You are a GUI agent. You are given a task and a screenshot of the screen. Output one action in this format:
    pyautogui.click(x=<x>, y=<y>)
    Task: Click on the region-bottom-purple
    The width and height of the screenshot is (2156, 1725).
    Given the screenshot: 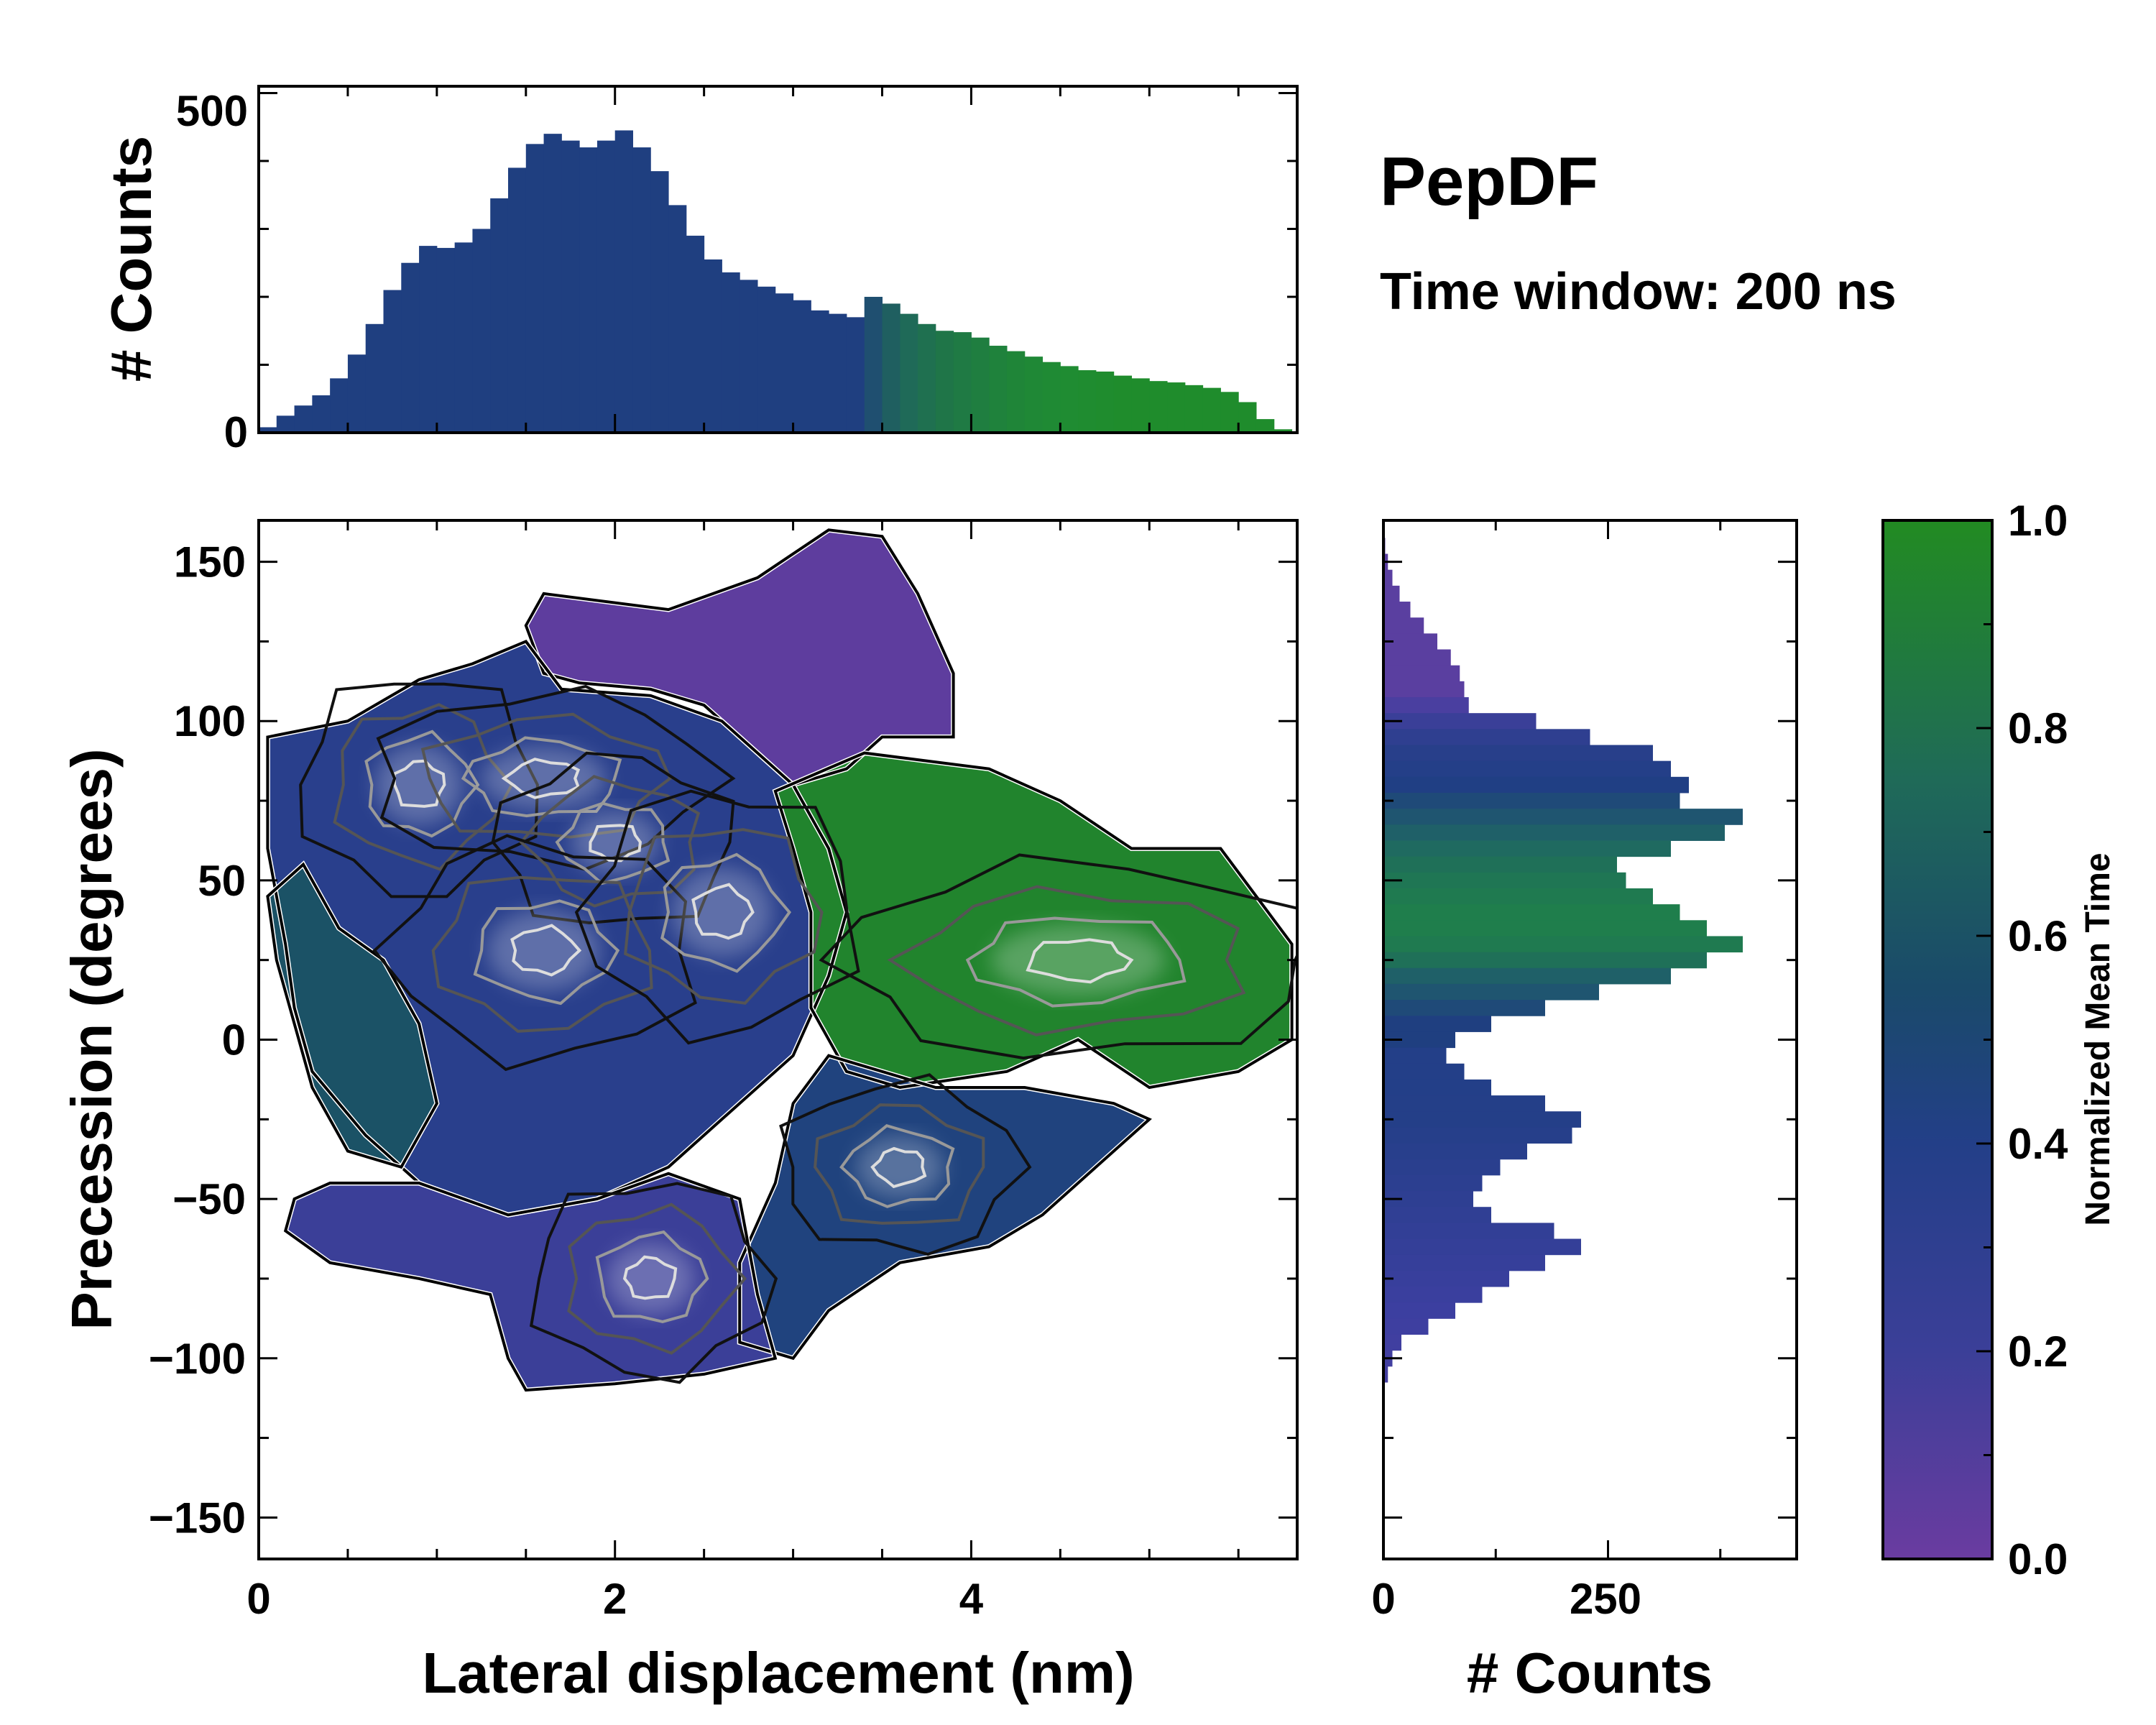 What is the action you would take?
    pyautogui.click(x=530, y=1282)
    